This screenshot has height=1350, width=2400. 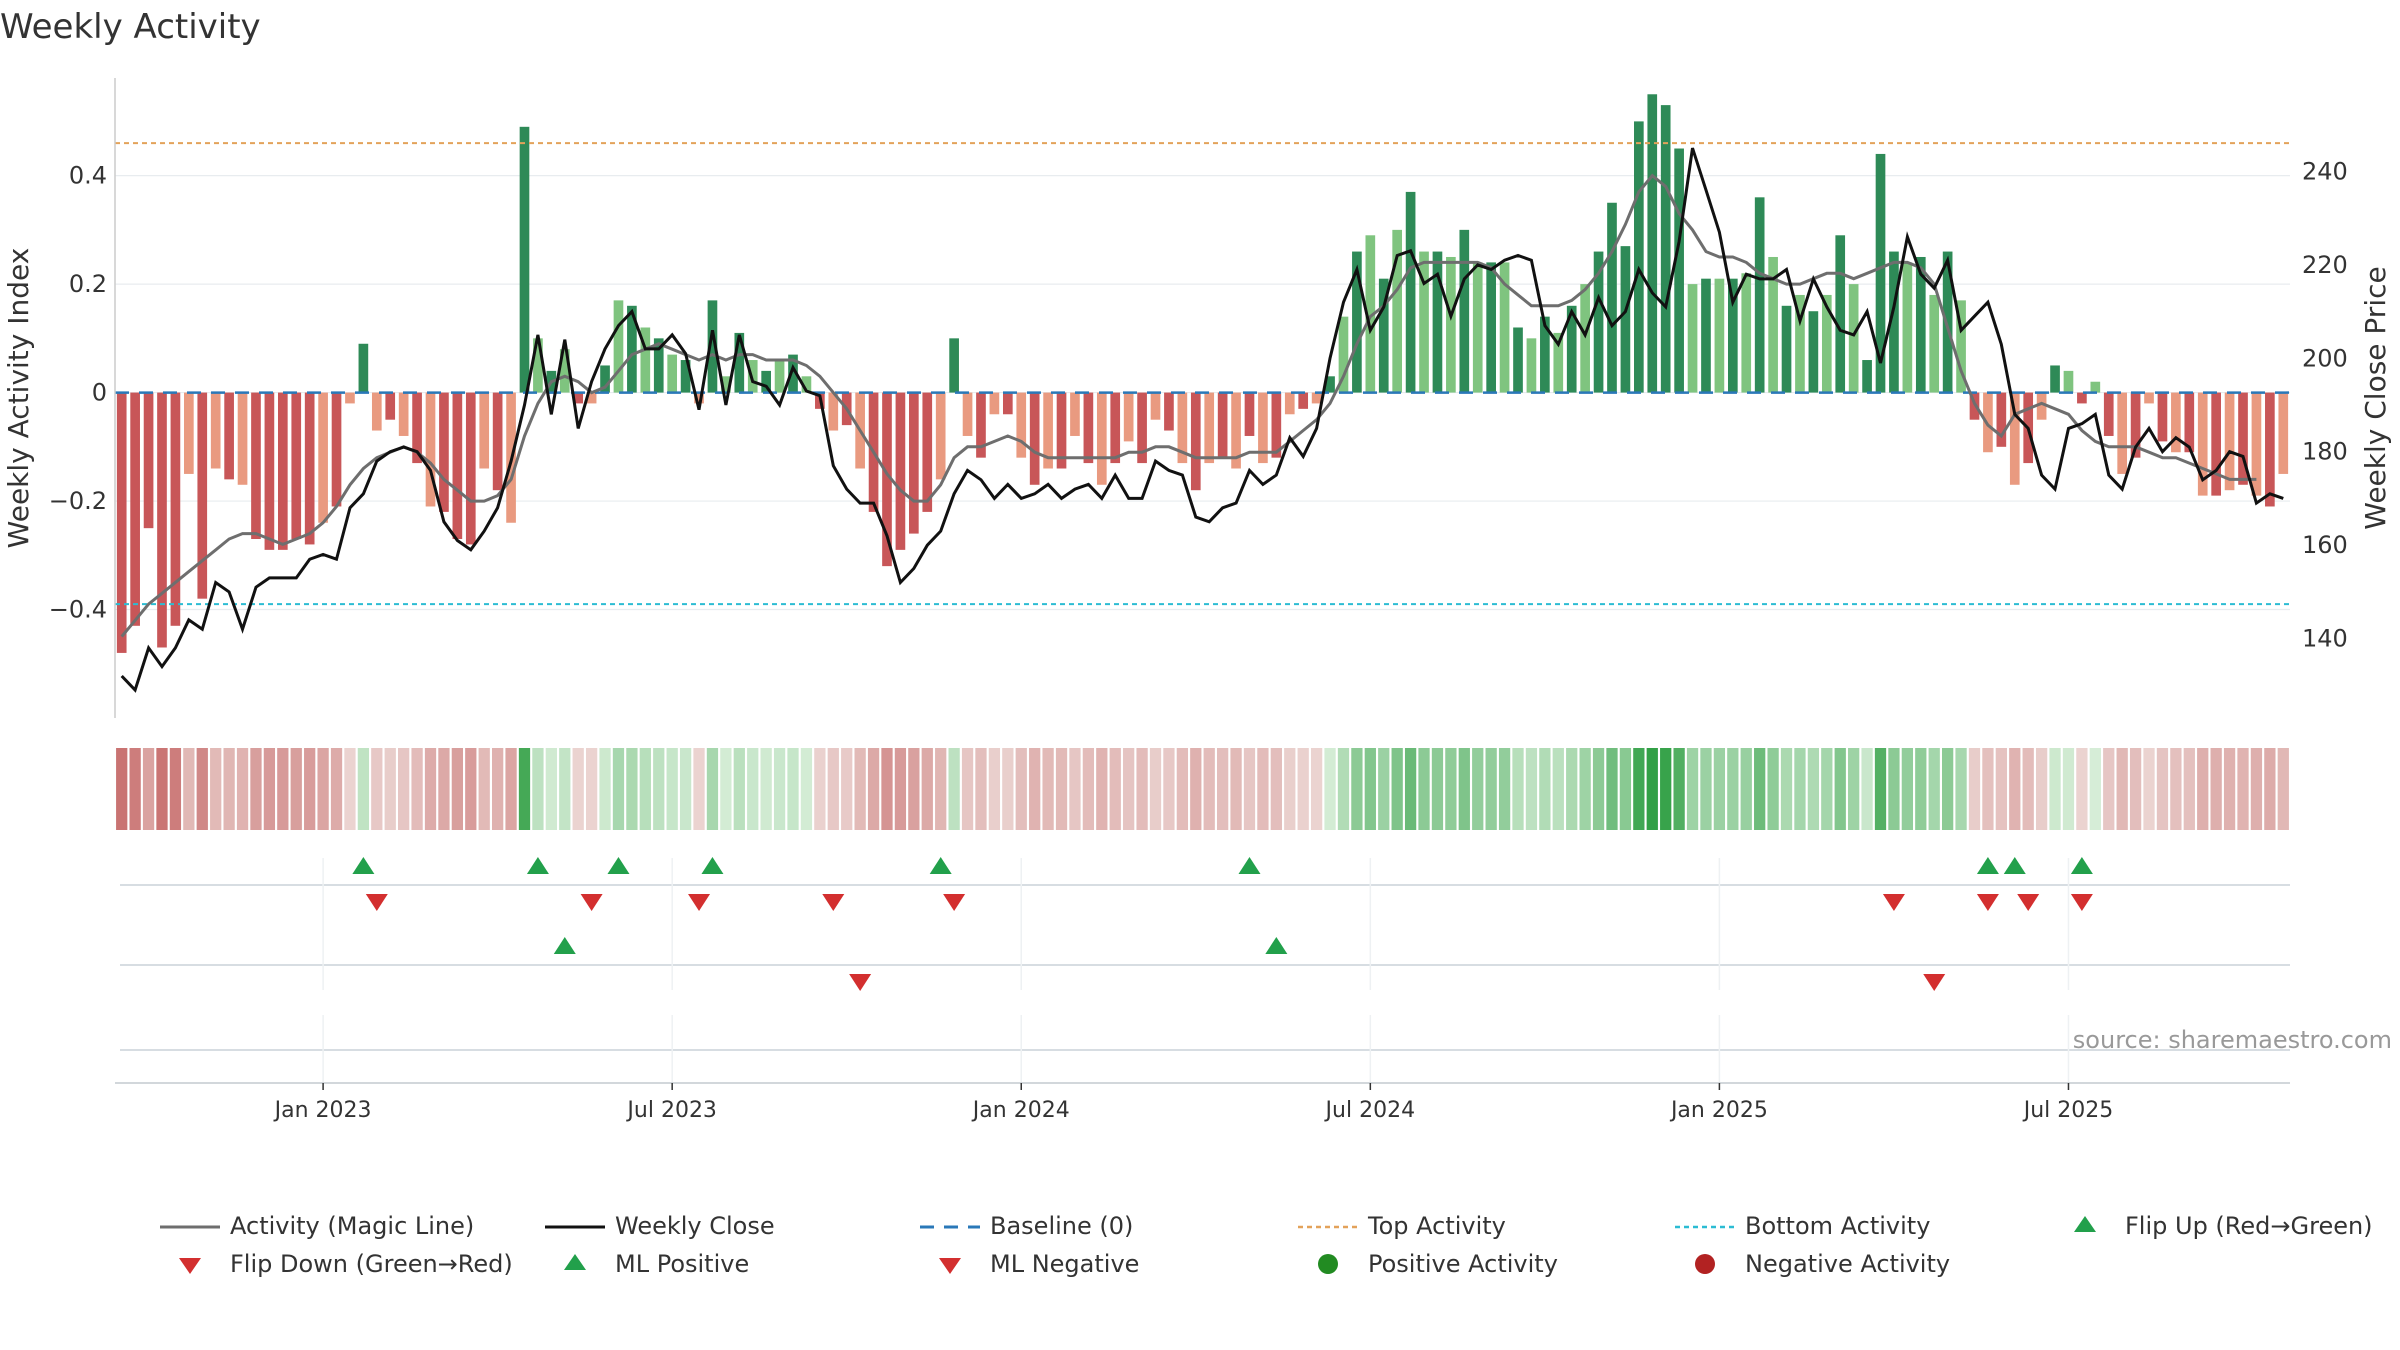 I want to click on x-tick-label: Jan 2024, so click(x=1020, y=1110).